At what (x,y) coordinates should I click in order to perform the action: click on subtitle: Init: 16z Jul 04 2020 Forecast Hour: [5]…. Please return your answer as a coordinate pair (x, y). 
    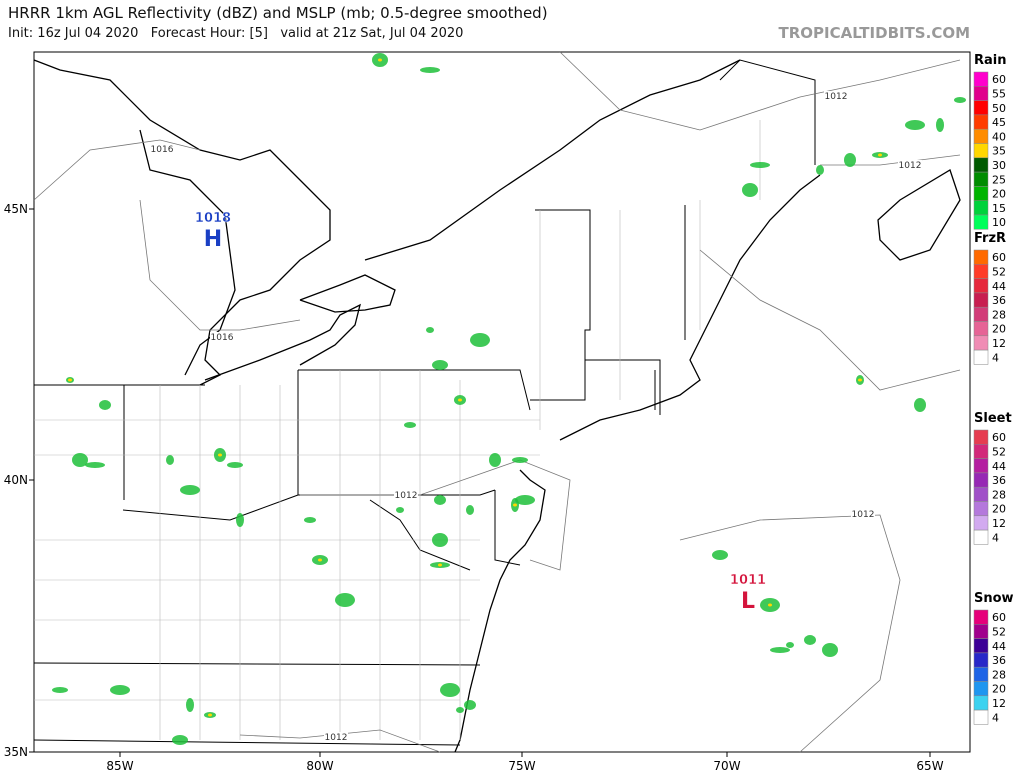
    Looking at the image, I should click on (236, 33).